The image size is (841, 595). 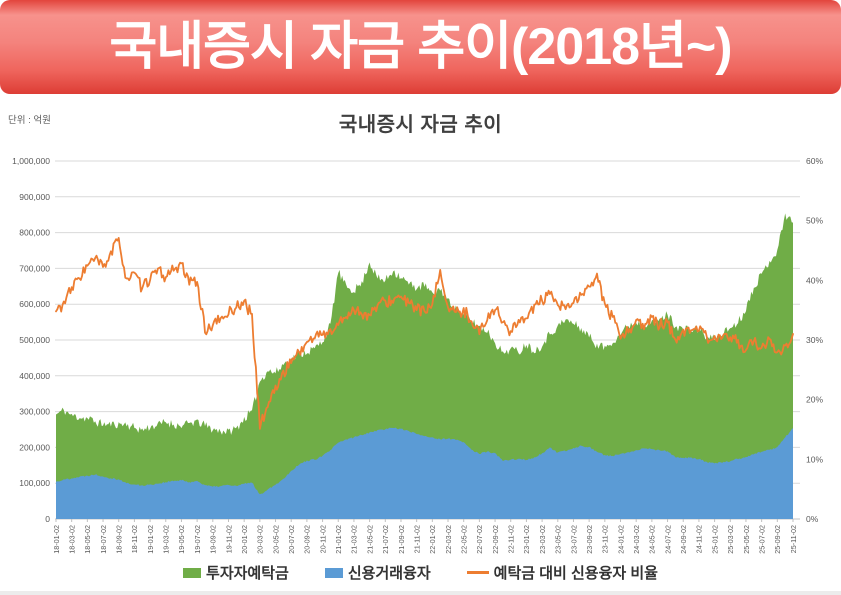 What do you see at coordinates (385, 539) in the screenshot?
I see `svg-text: 21-07-02` at bounding box center [385, 539].